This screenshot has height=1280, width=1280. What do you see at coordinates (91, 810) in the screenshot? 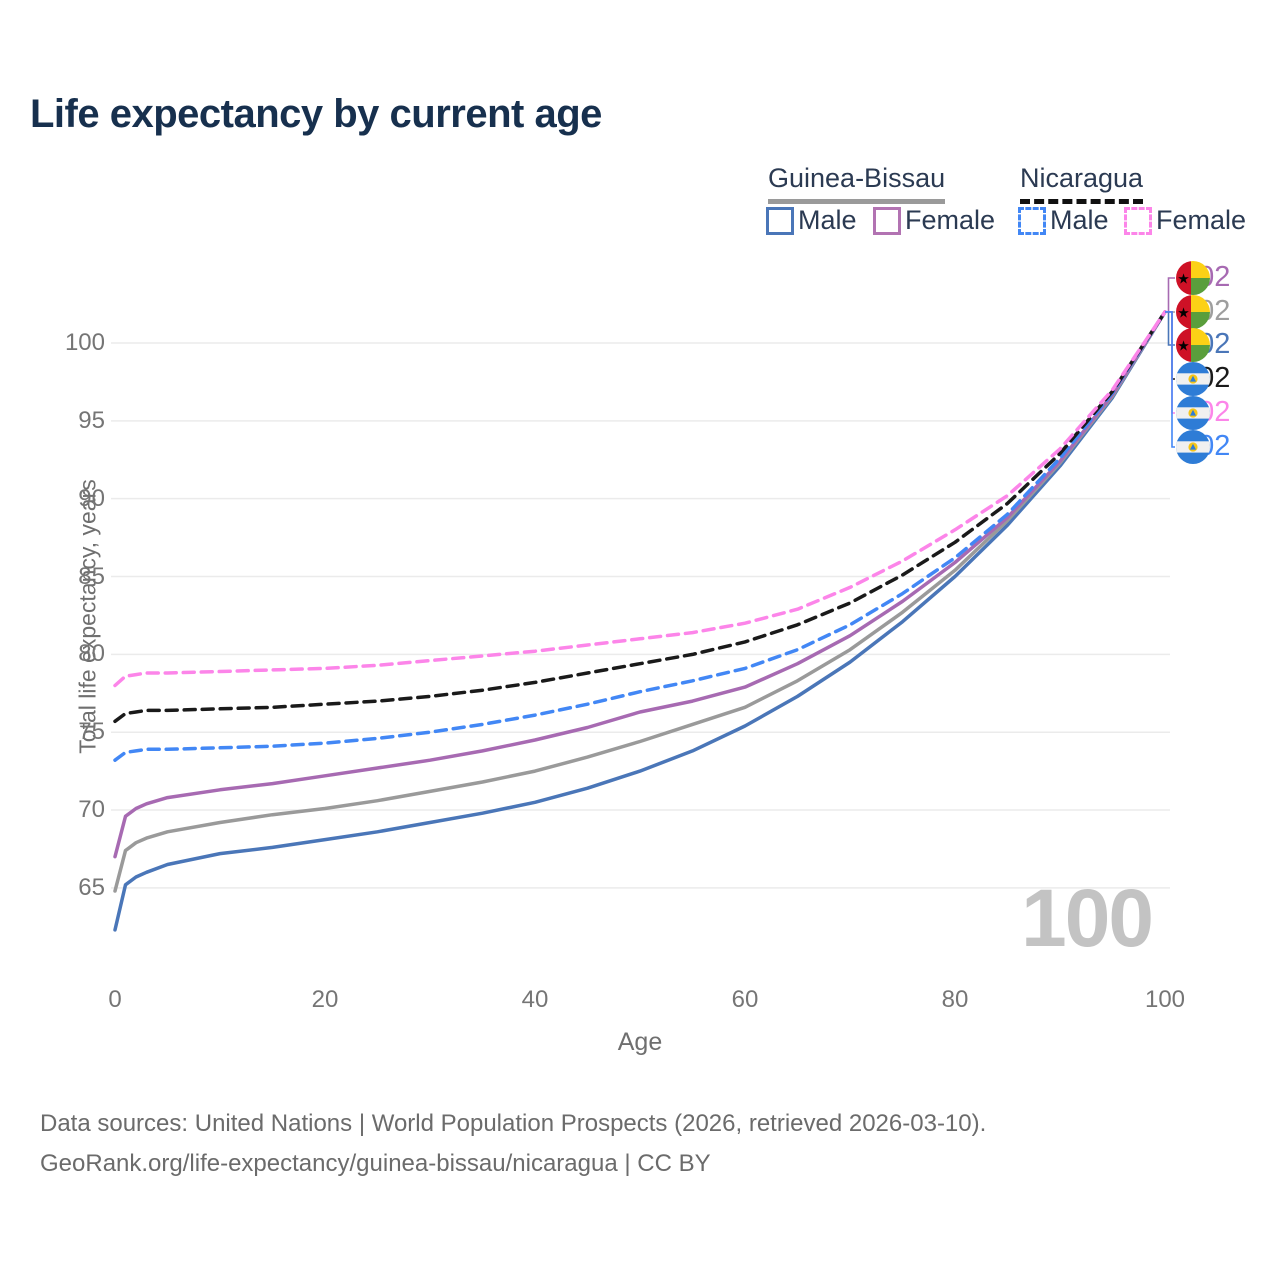
I see `y-tick-label-70: 70` at bounding box center [91, 810].